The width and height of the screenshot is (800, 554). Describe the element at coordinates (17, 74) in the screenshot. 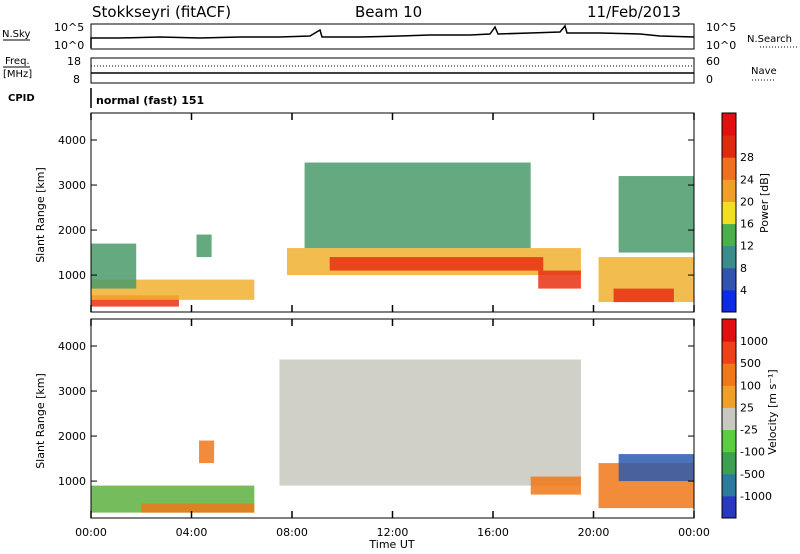

I see `freq-unit: [MHz]` at that location.